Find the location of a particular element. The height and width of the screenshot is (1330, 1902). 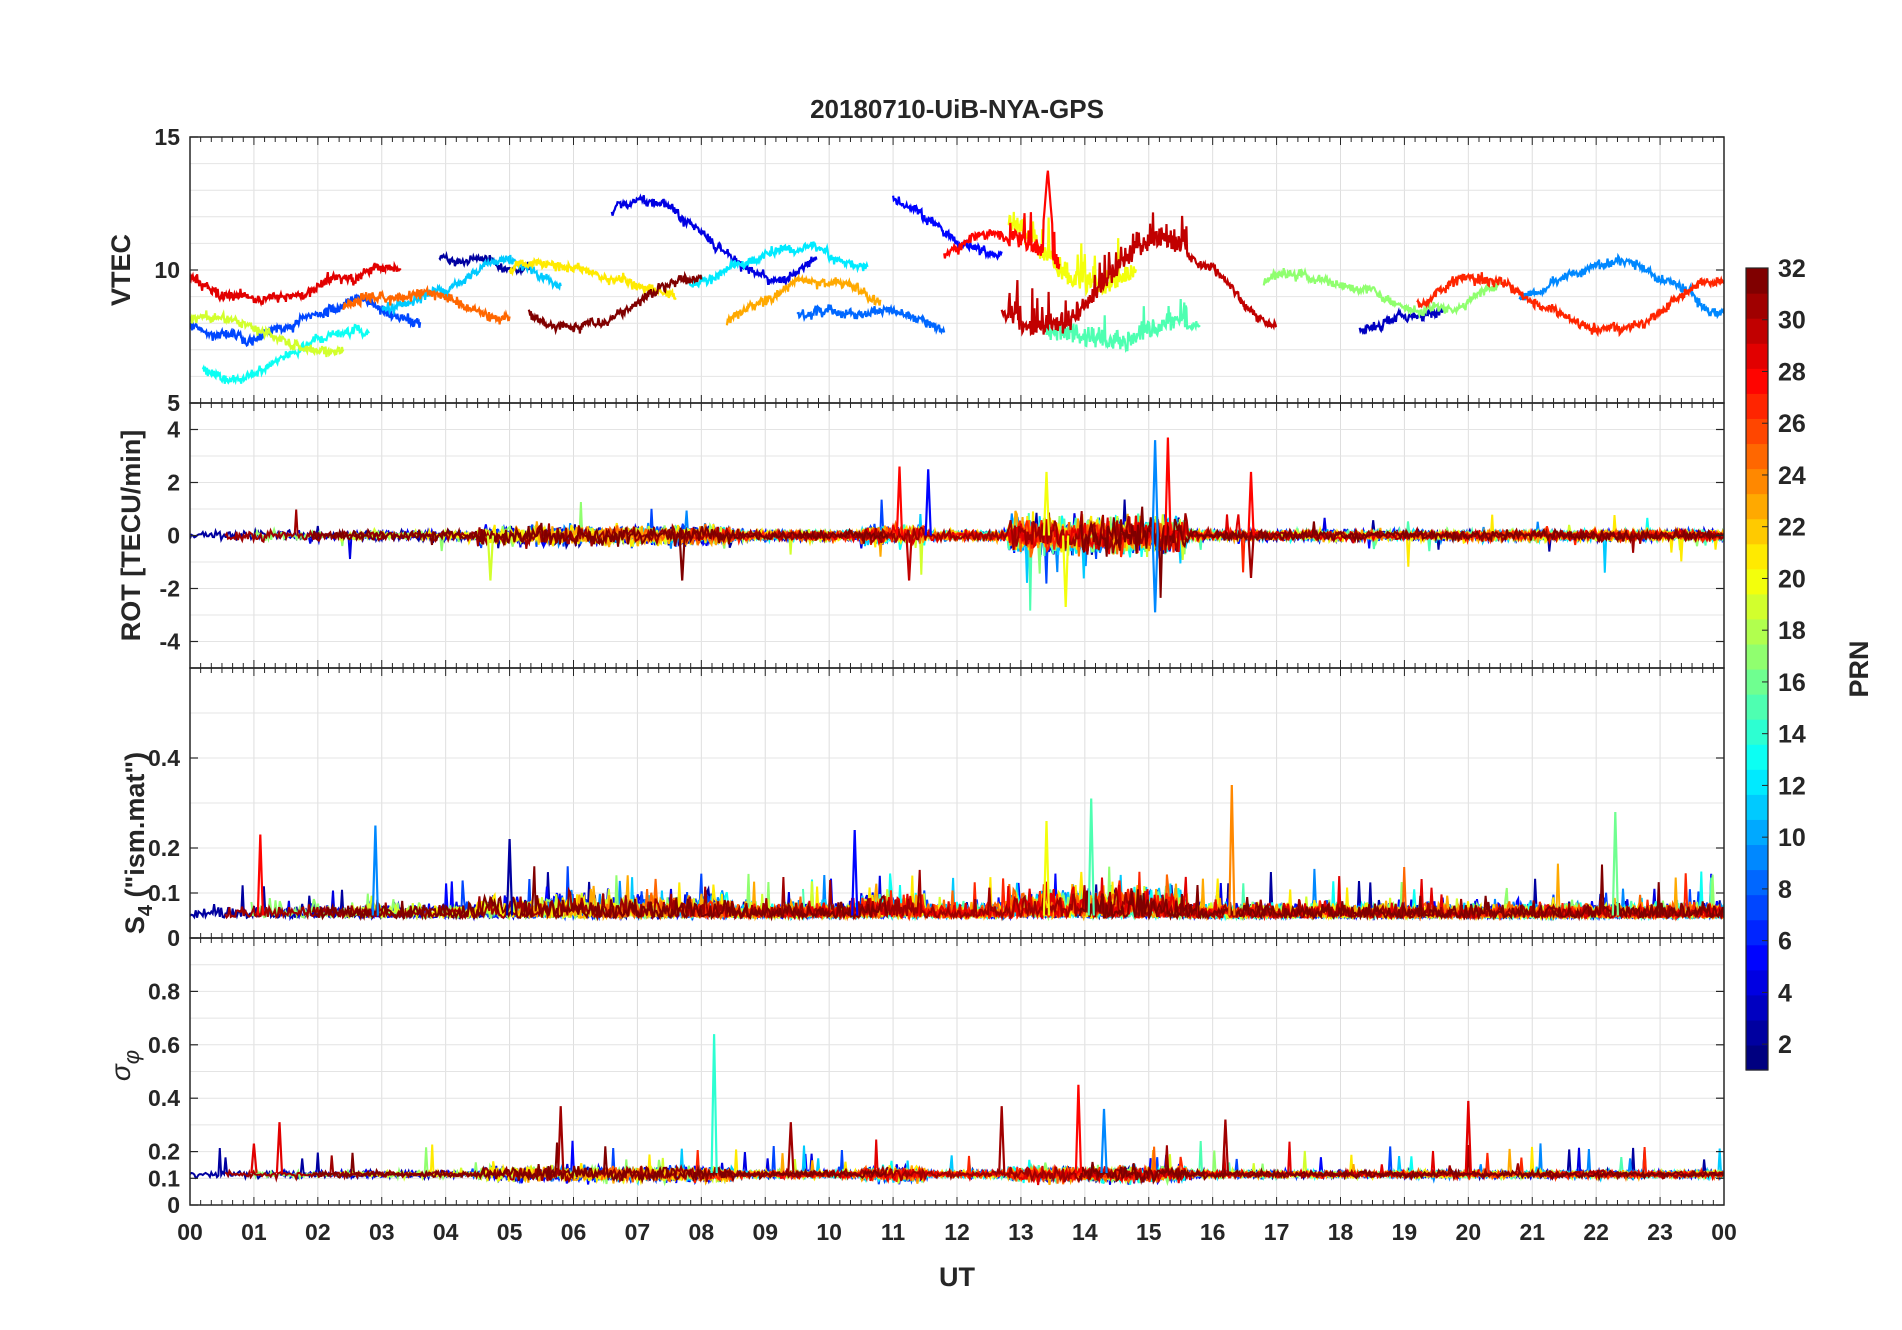

x-tick-label: 06 is located at coordinates (574, 1232).